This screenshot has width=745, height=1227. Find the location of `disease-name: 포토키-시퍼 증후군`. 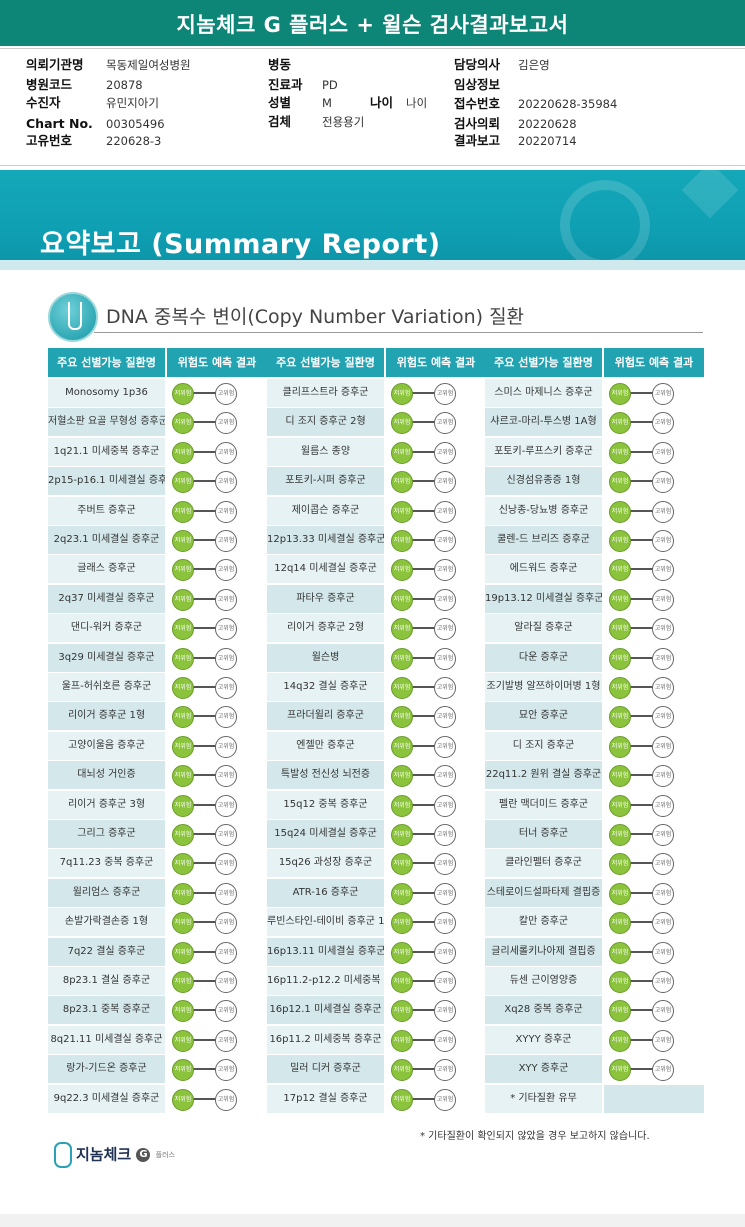

disease-name: 포토키-시퍼 증후군 is located at coordinates (325, 481).